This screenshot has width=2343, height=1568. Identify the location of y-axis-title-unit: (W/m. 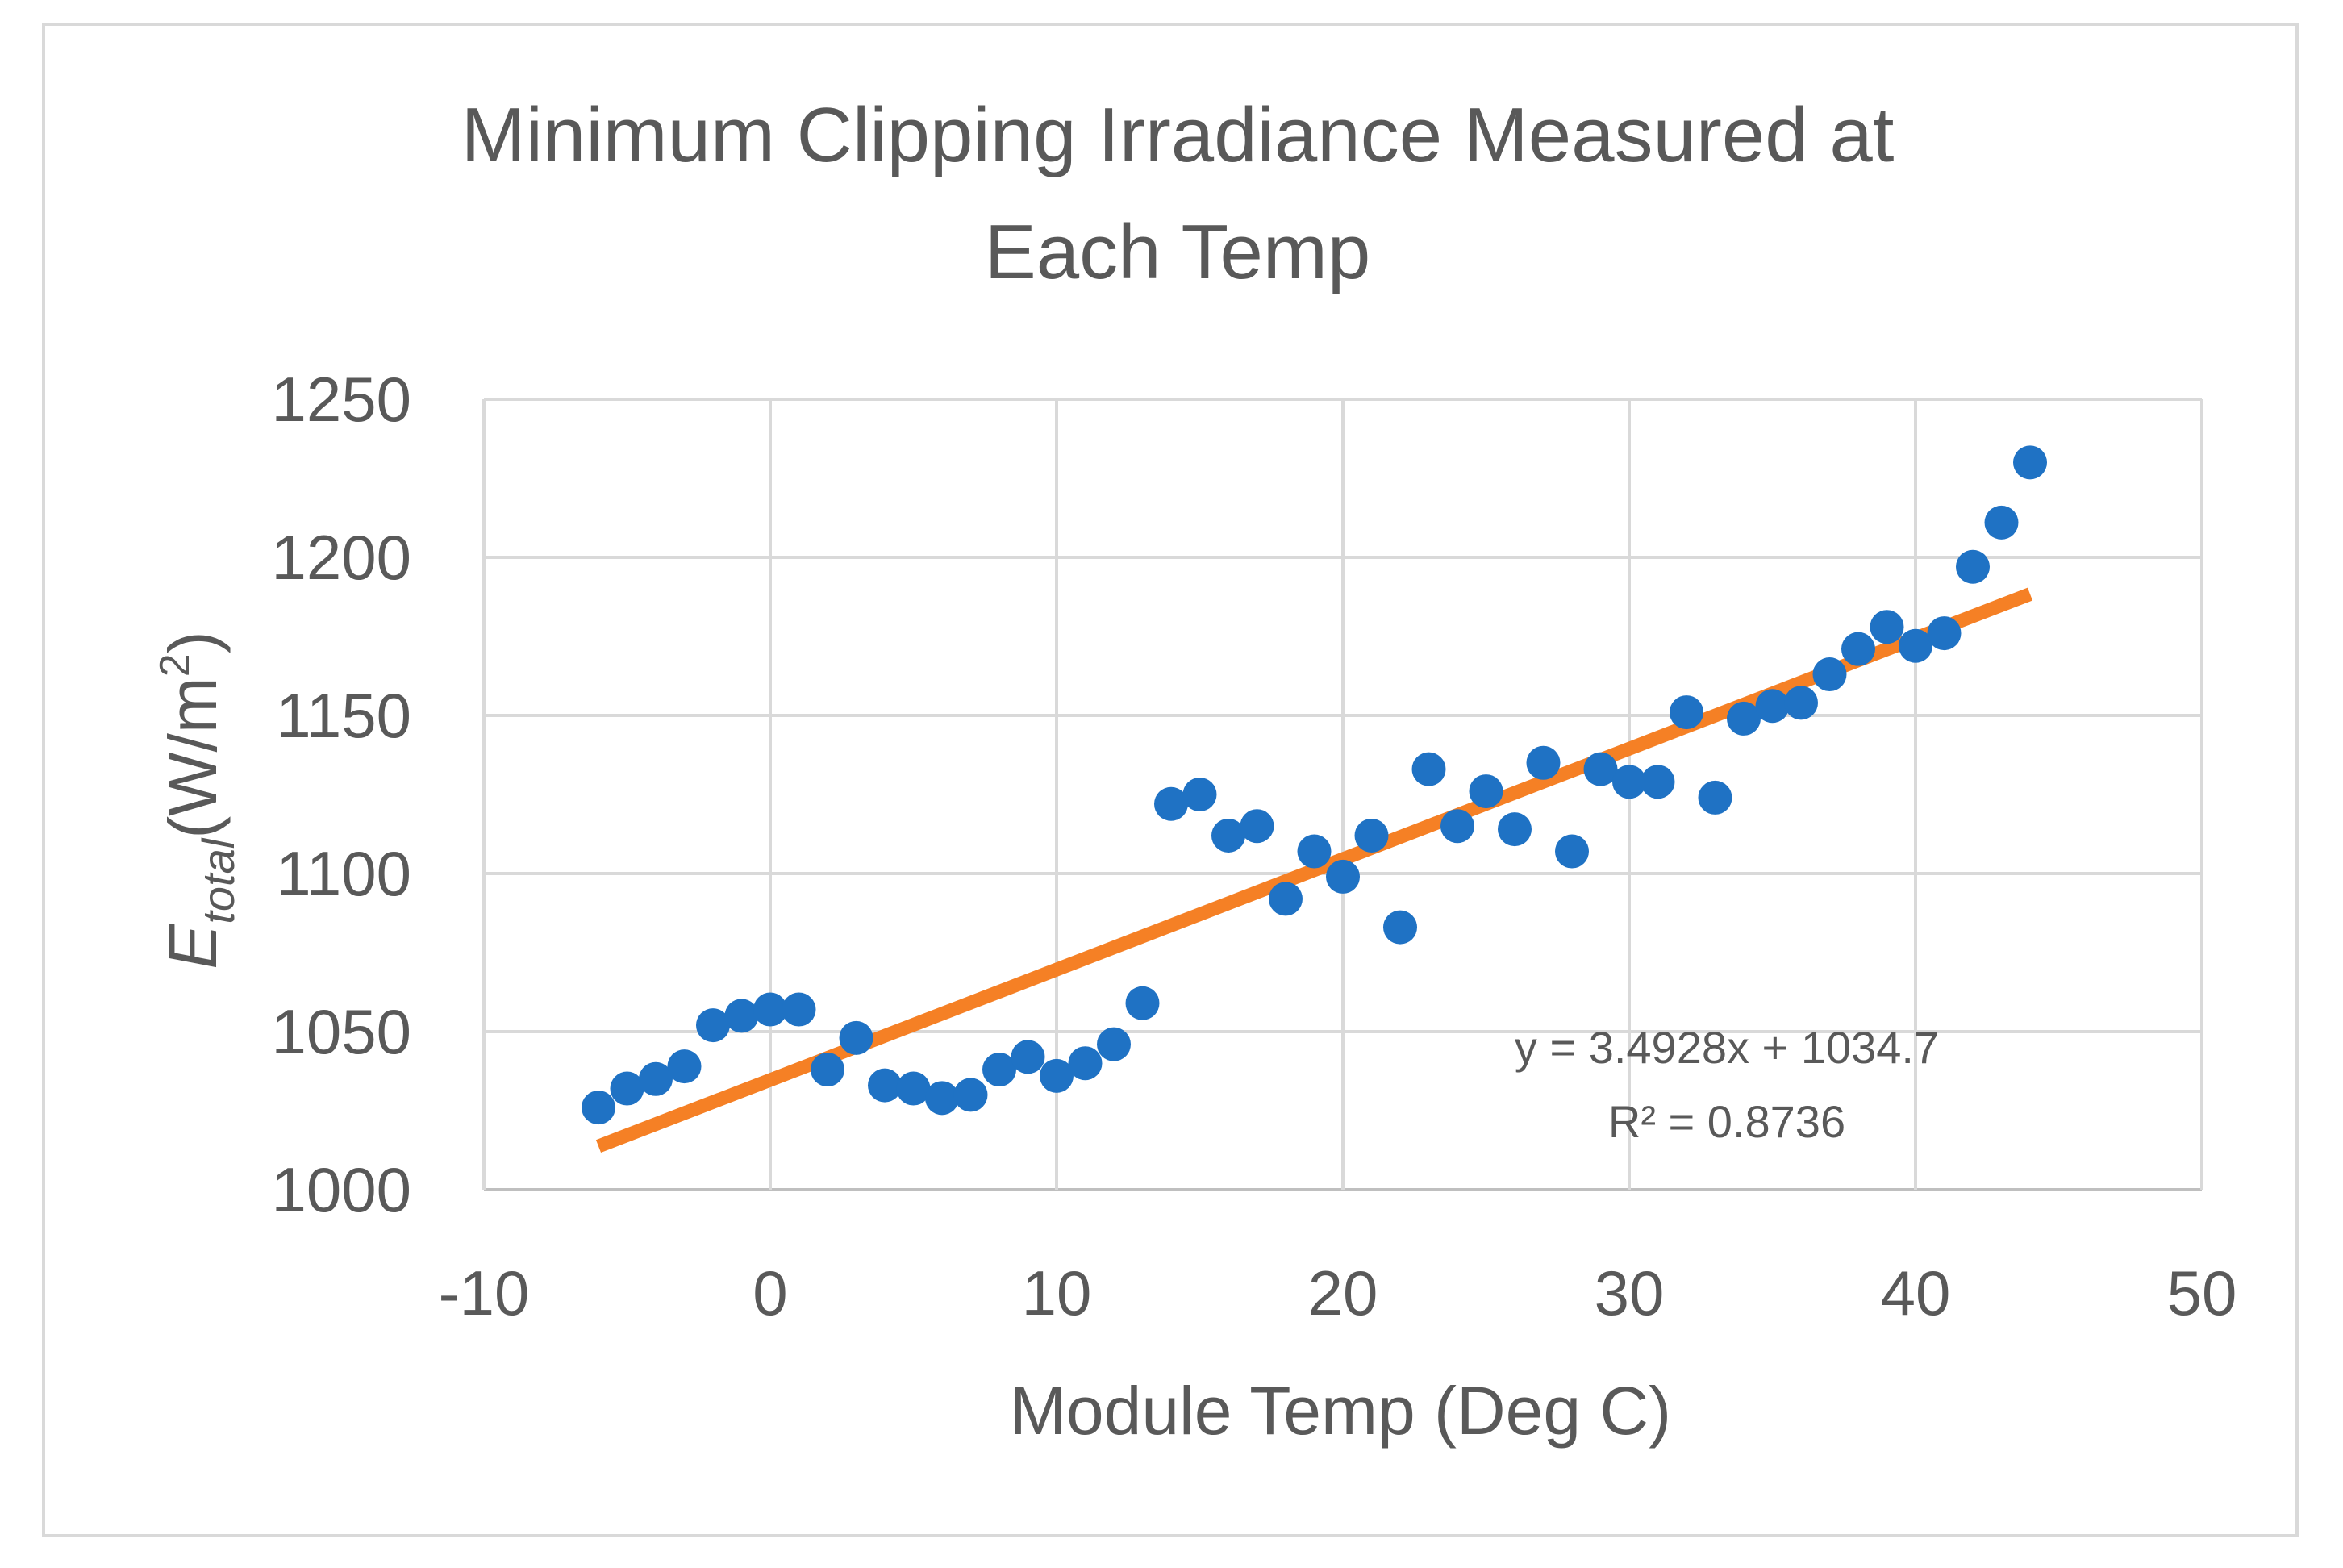
(193, 758).